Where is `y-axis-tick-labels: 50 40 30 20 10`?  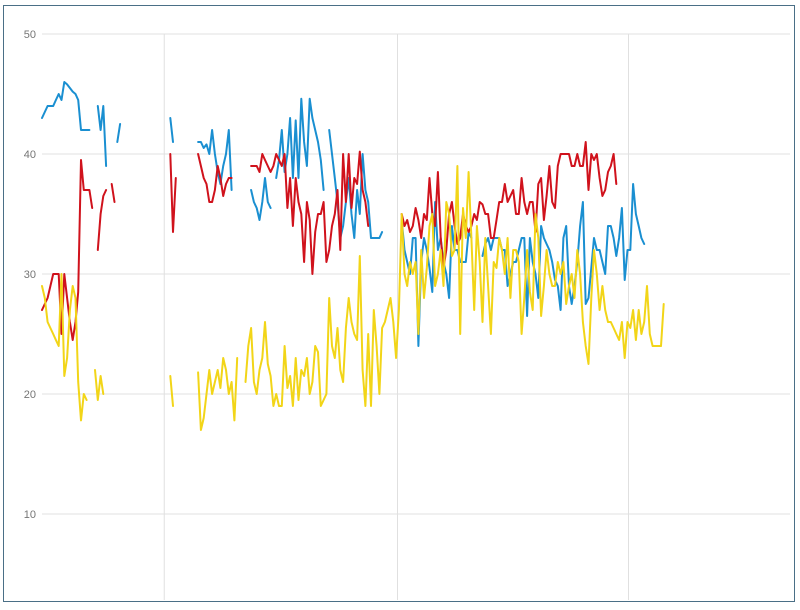
y-axis-tick-labels: 50 40 30 20 10 is located at coordinates (30, 275).